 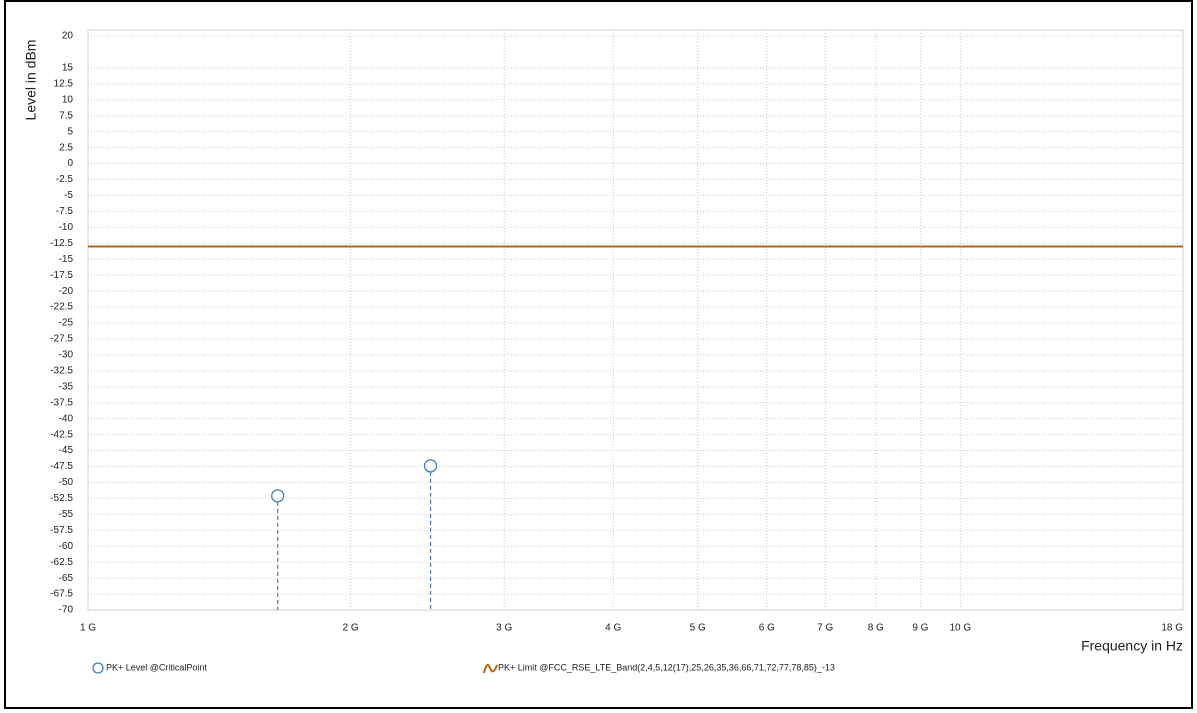 What do you see at coordinates (66, 450) in the screenshot?
I see `y-tick-label: -45` at bounding box center [66, 450].